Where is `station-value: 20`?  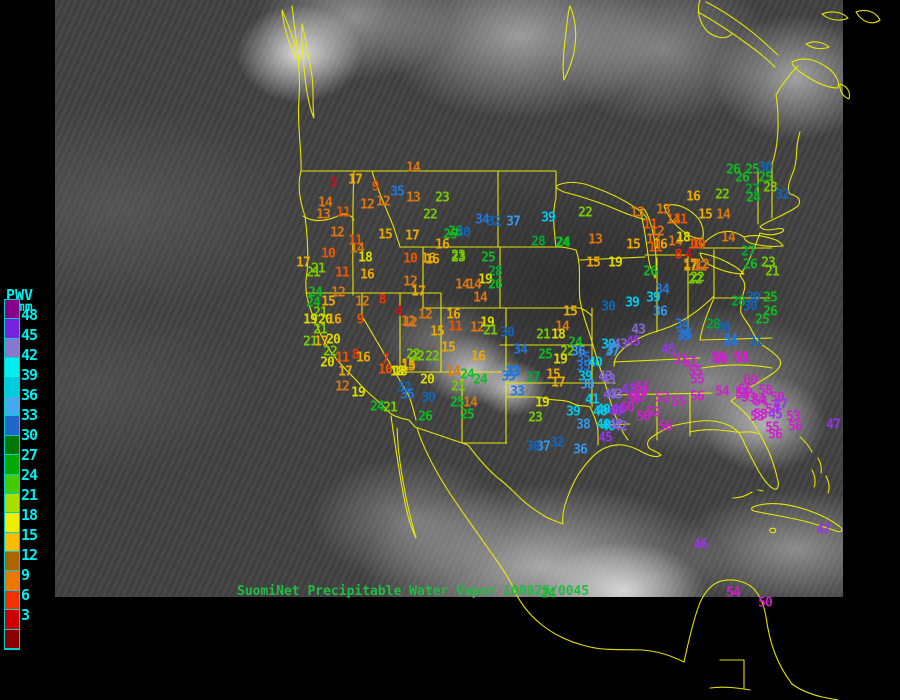
station-value: 20 is located at coordinates (333, 340).